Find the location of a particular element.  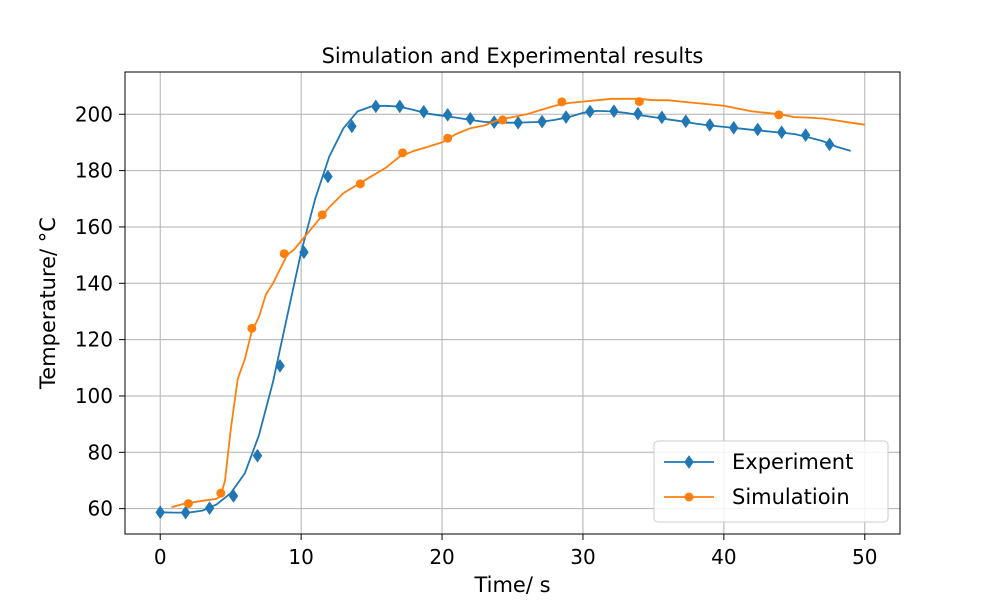

y-tick-label: 80 is located at coordinates (100, 452).